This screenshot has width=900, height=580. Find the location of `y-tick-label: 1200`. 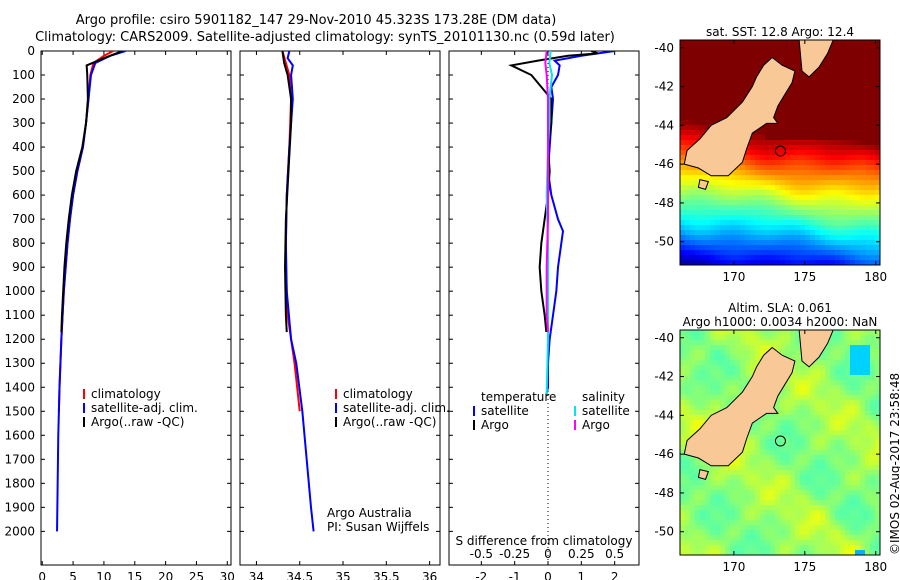

y-tick-label: 1200 is located at coordinates (19, 339).